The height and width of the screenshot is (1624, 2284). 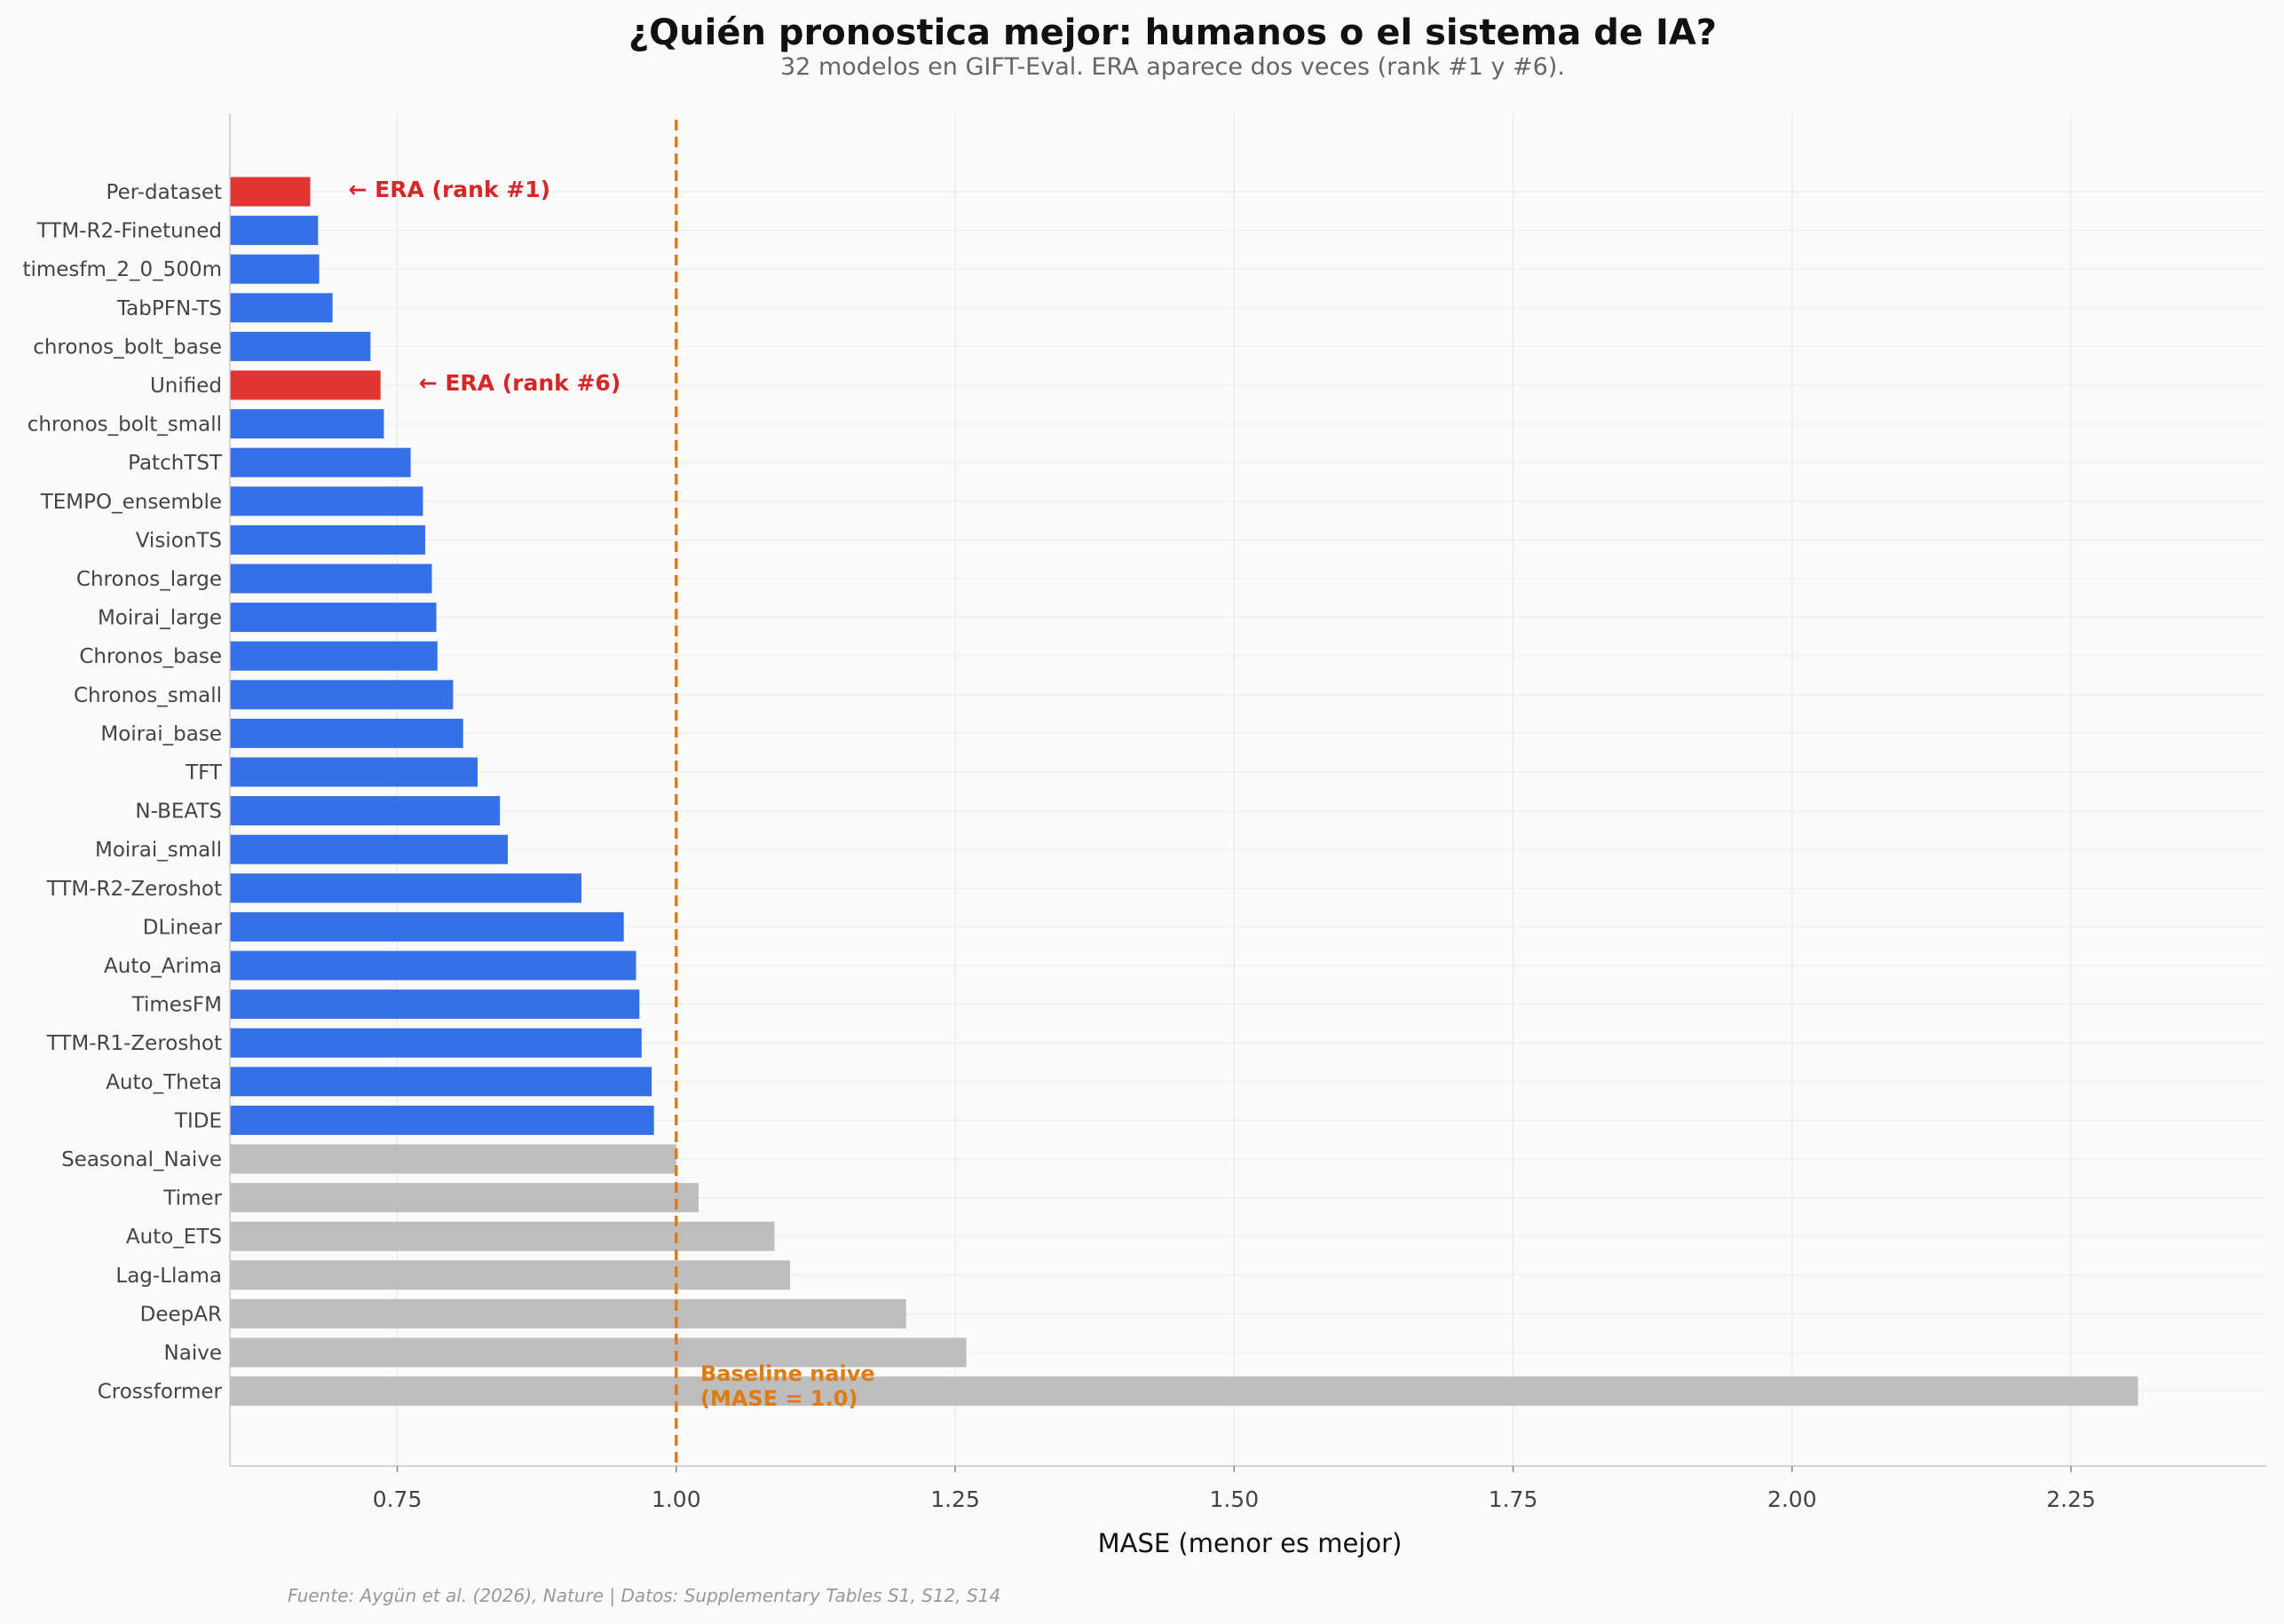 What do you see at coordinates (436, 1043) in the screenshot?
I see `bar-TTM-R1-Zeroshot` at bounding box center [436, 1043].